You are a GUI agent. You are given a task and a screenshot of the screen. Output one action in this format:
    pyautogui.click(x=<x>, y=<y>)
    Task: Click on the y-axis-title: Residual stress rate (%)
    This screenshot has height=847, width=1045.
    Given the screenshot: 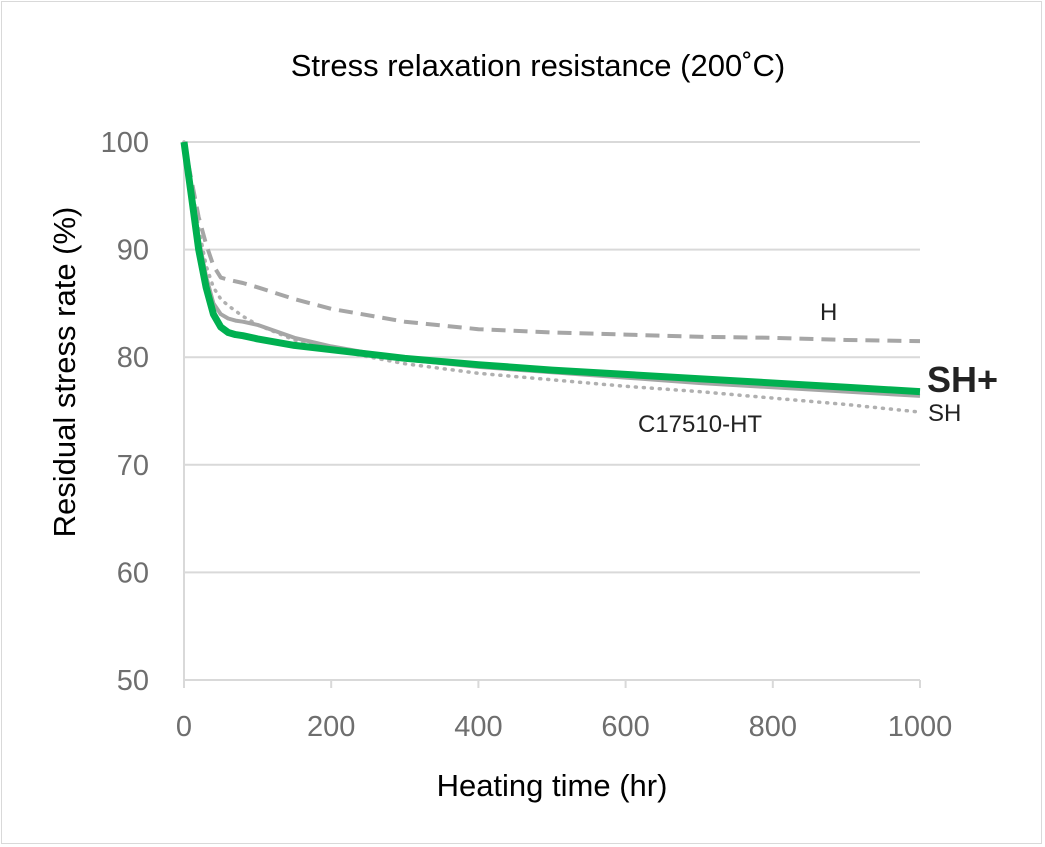 What is the action you would take?
    pyautogui.click(x=64, y=372)
    